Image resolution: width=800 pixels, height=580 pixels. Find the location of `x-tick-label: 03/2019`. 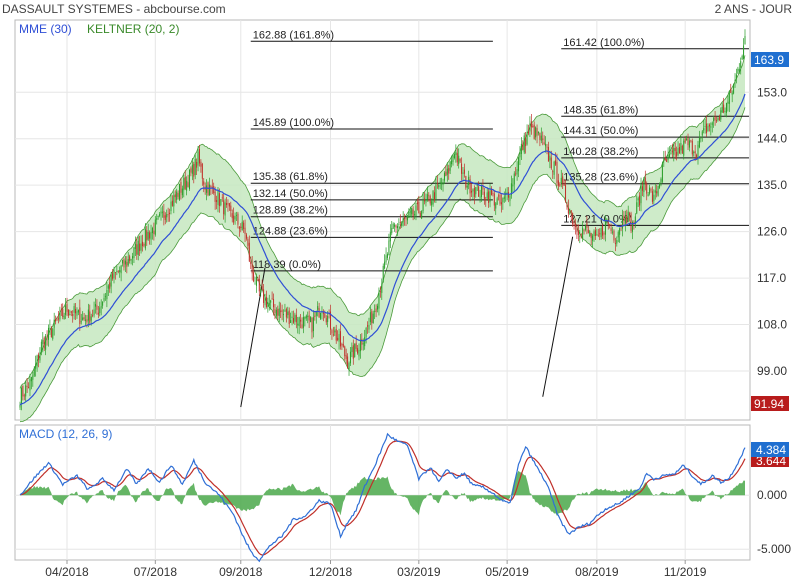

x-tick-label: 03/2019 is located at coordinates (419, 572).